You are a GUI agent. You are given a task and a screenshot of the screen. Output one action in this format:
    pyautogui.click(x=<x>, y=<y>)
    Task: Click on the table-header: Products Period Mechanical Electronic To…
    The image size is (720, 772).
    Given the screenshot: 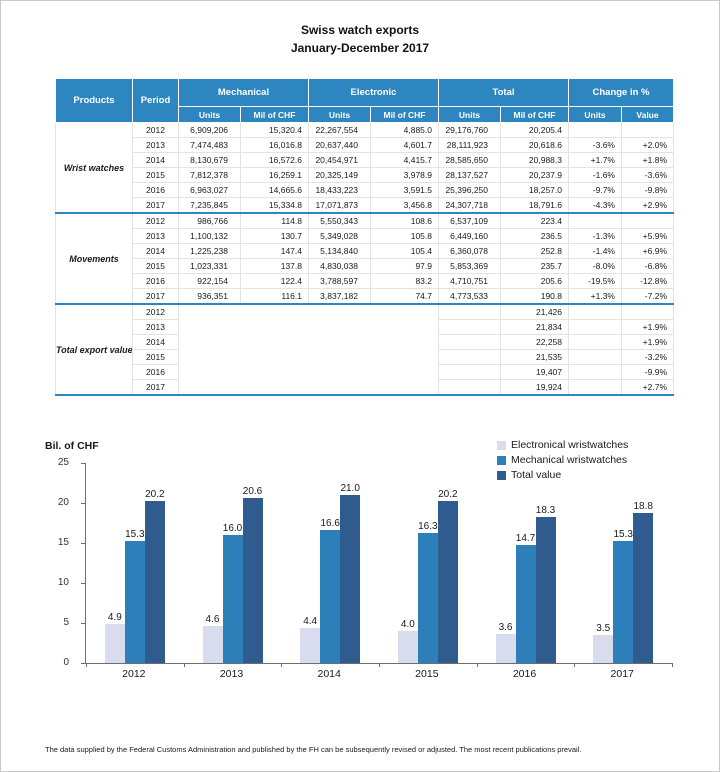 What is the action you would take?
    pyautogui.click(x=365, y=100)
    